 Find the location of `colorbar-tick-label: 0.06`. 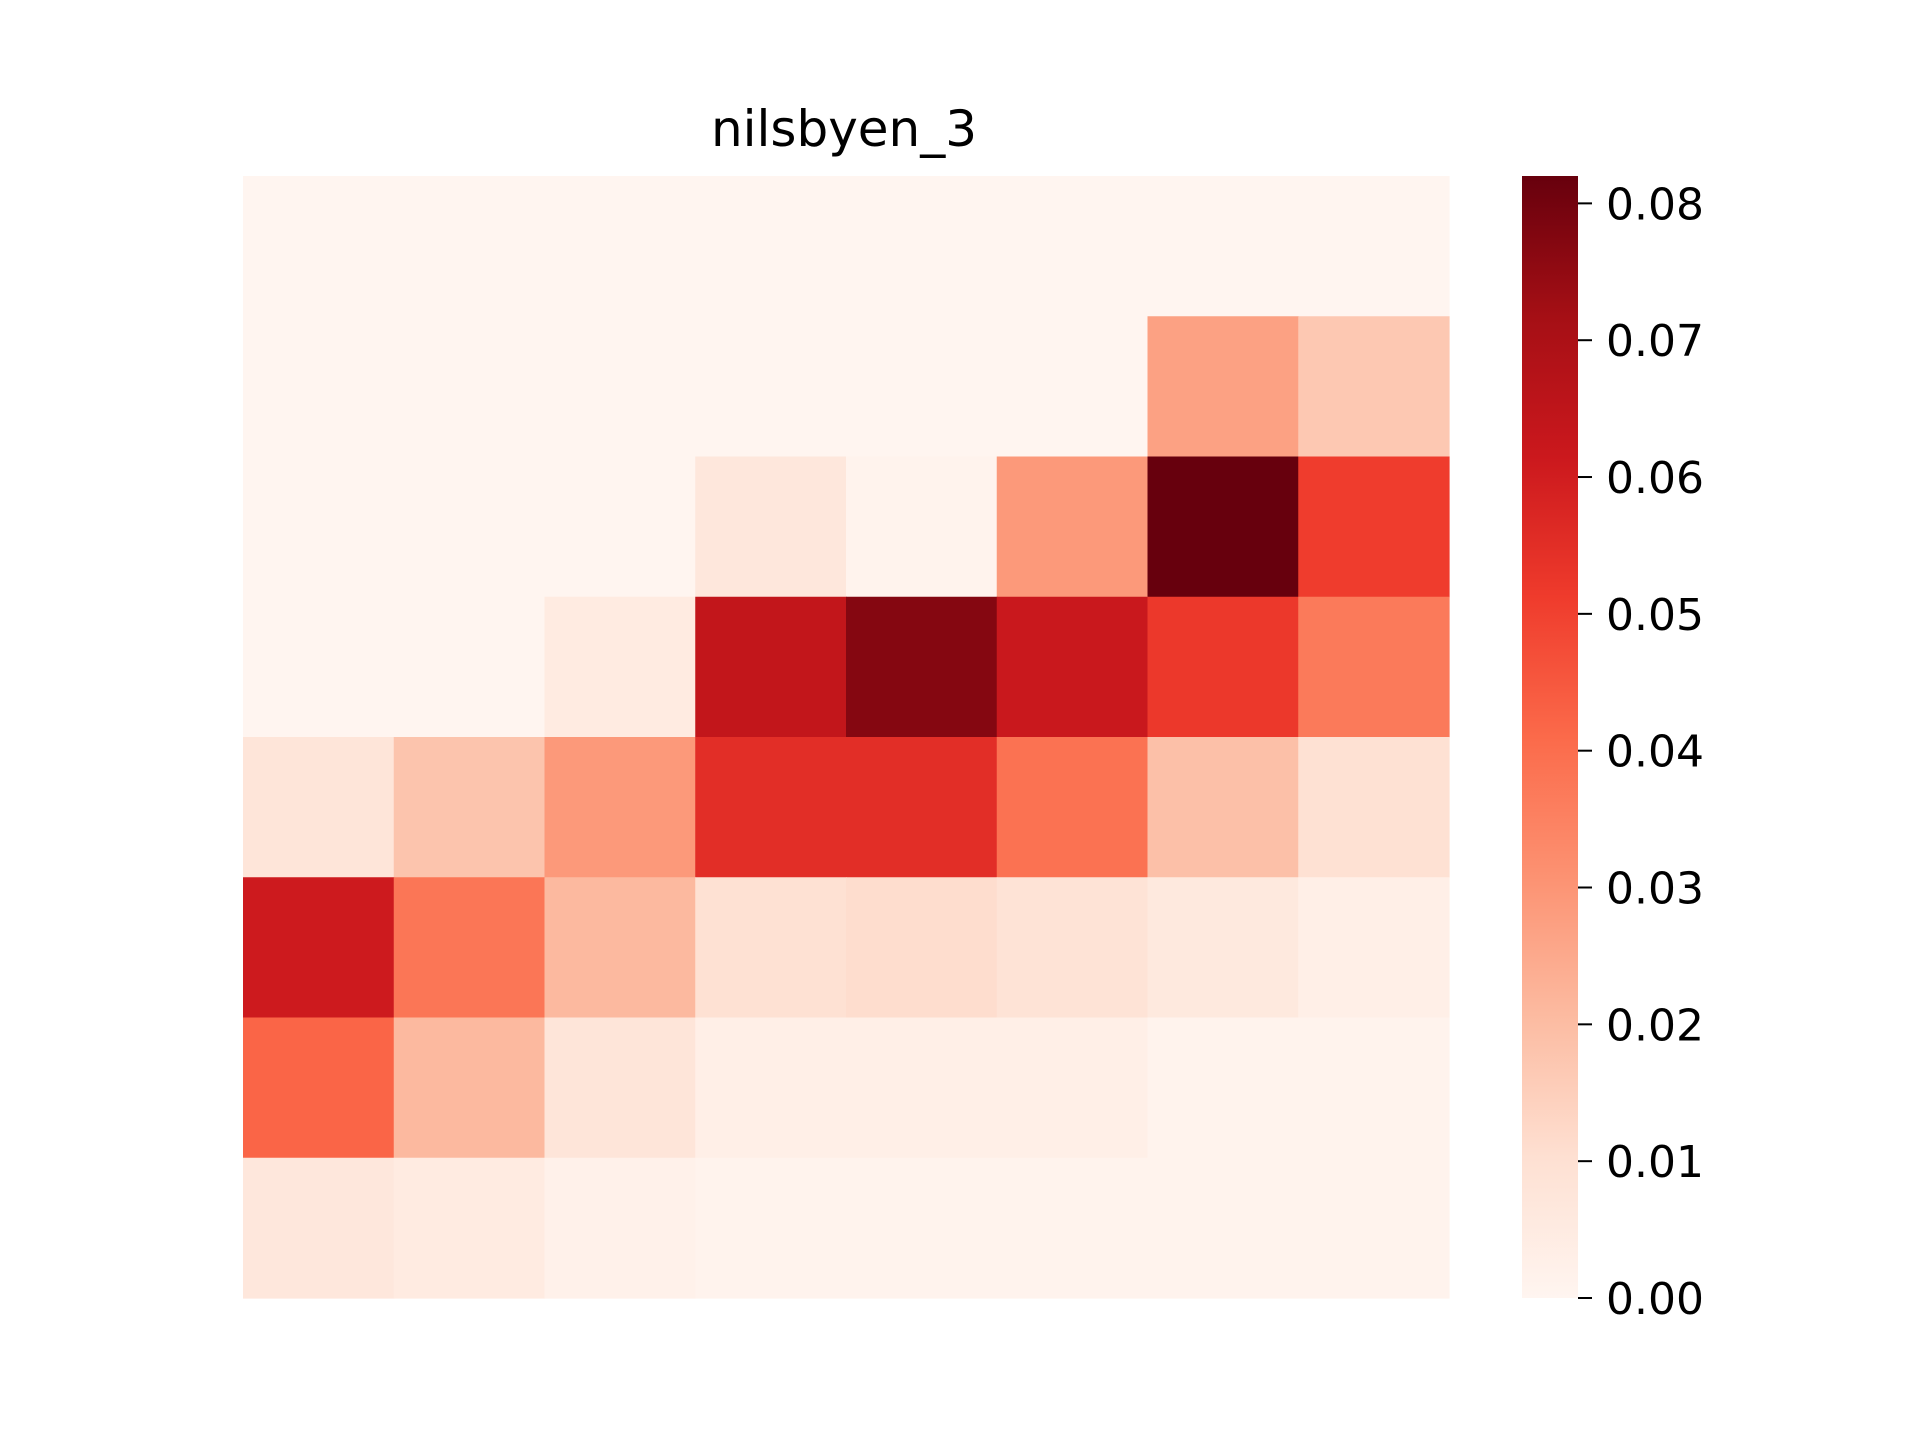

colorbar-tick-label: 0.06 is located at coordinates (1655, 478).